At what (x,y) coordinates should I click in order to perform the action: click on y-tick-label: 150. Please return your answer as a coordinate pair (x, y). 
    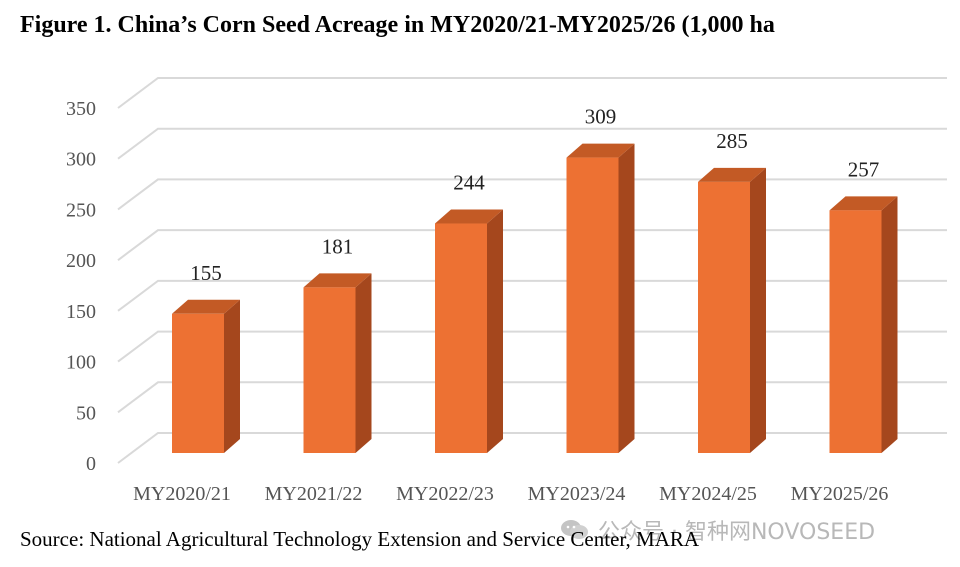
    Looking at the image, I should click on (81, 312).